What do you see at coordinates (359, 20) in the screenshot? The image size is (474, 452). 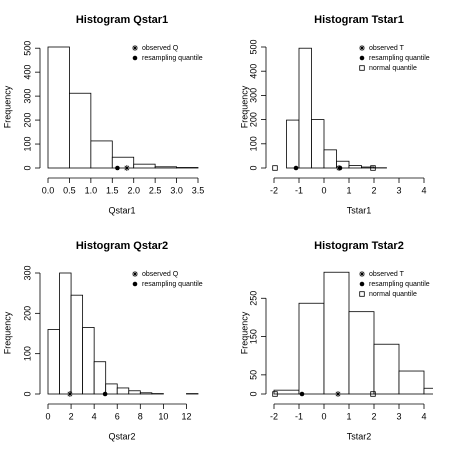 I see `chart-title: Histogram Tstar1` at bounding box center [359, 20].